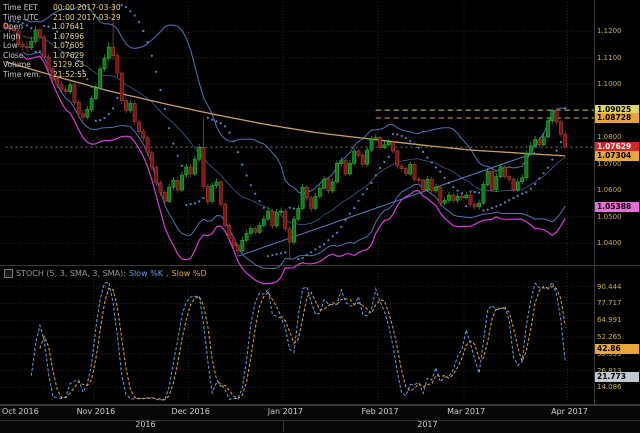  What do you see at coordinates (71, 273) in the screenshot?
I see `stoch-label-text: STOCH (5, 3, SMA, 3, SMA):` at bounding box center [71, 273].